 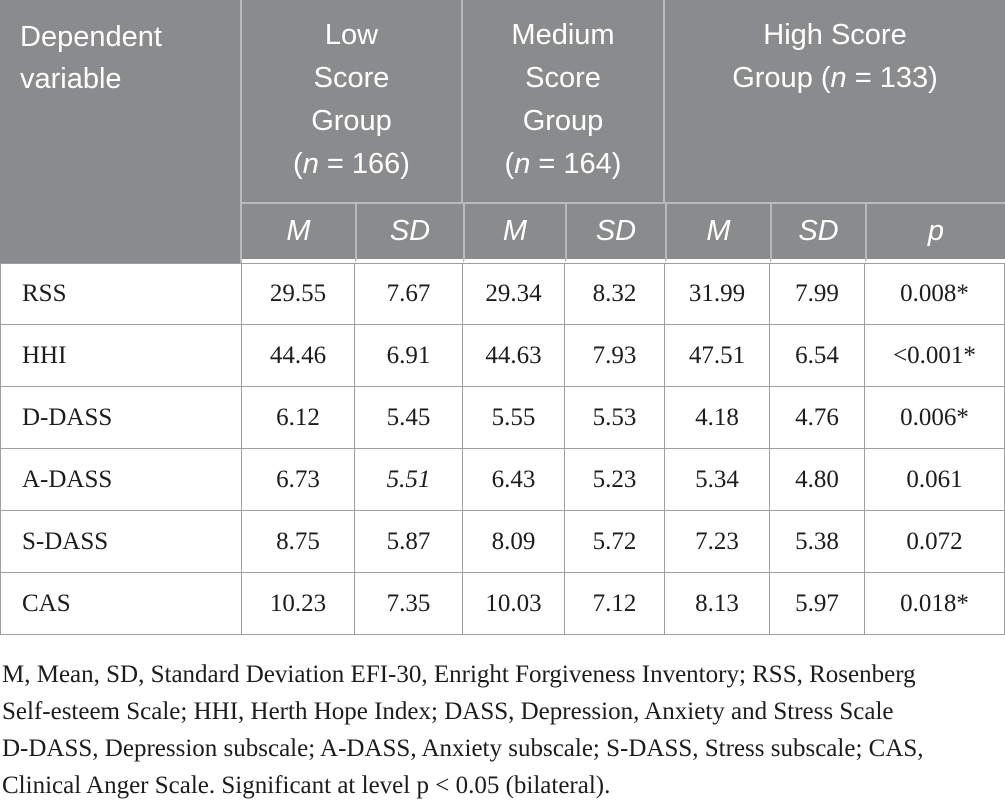 What do you see at coordinates (298, 604) in the screenshot?
I see `cell-cas-m-low: 10.23` at bounding box center [298, 604].